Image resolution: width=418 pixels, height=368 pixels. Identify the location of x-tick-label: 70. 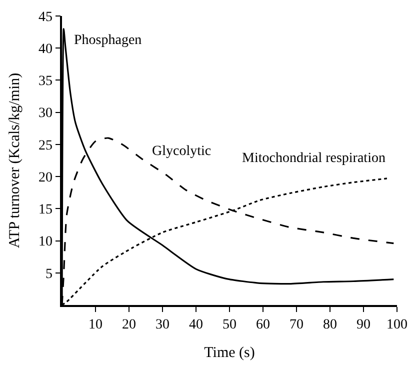
(297, 325).